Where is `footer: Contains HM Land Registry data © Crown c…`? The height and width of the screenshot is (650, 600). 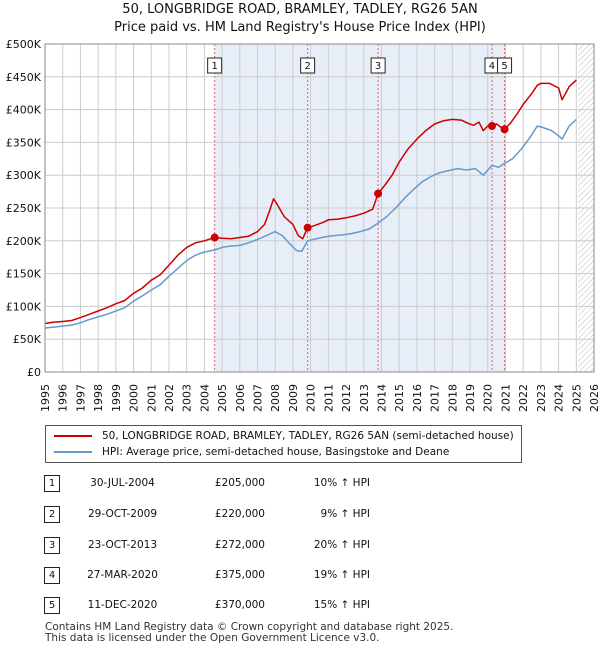
footer: Contains HM Land Registry data © Crown c… is located at coordinates (249, 633).